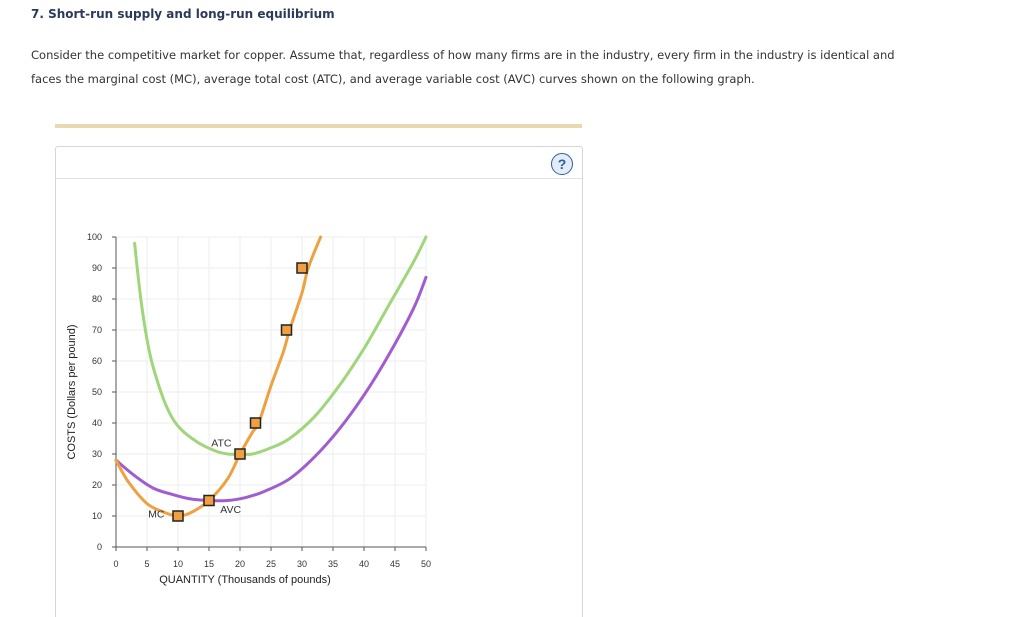 This screenshot has height=617, width=1024. Describe the element at coordinates (426, 564) in the screenshot. I see `x-tick-label-50: 50` at that location.